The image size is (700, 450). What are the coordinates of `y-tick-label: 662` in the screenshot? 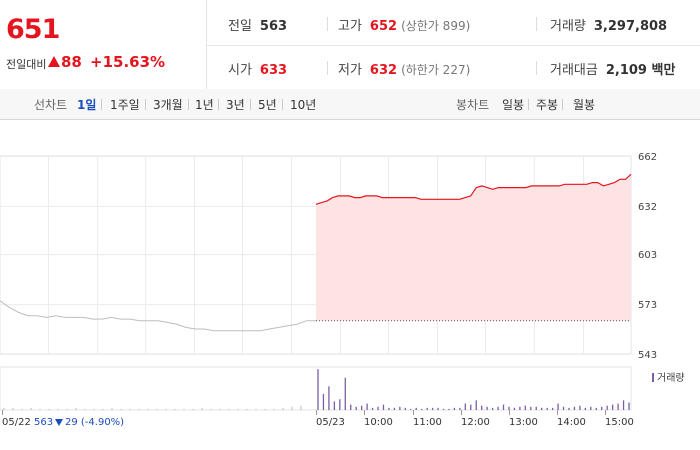 It's located at (647, 157).